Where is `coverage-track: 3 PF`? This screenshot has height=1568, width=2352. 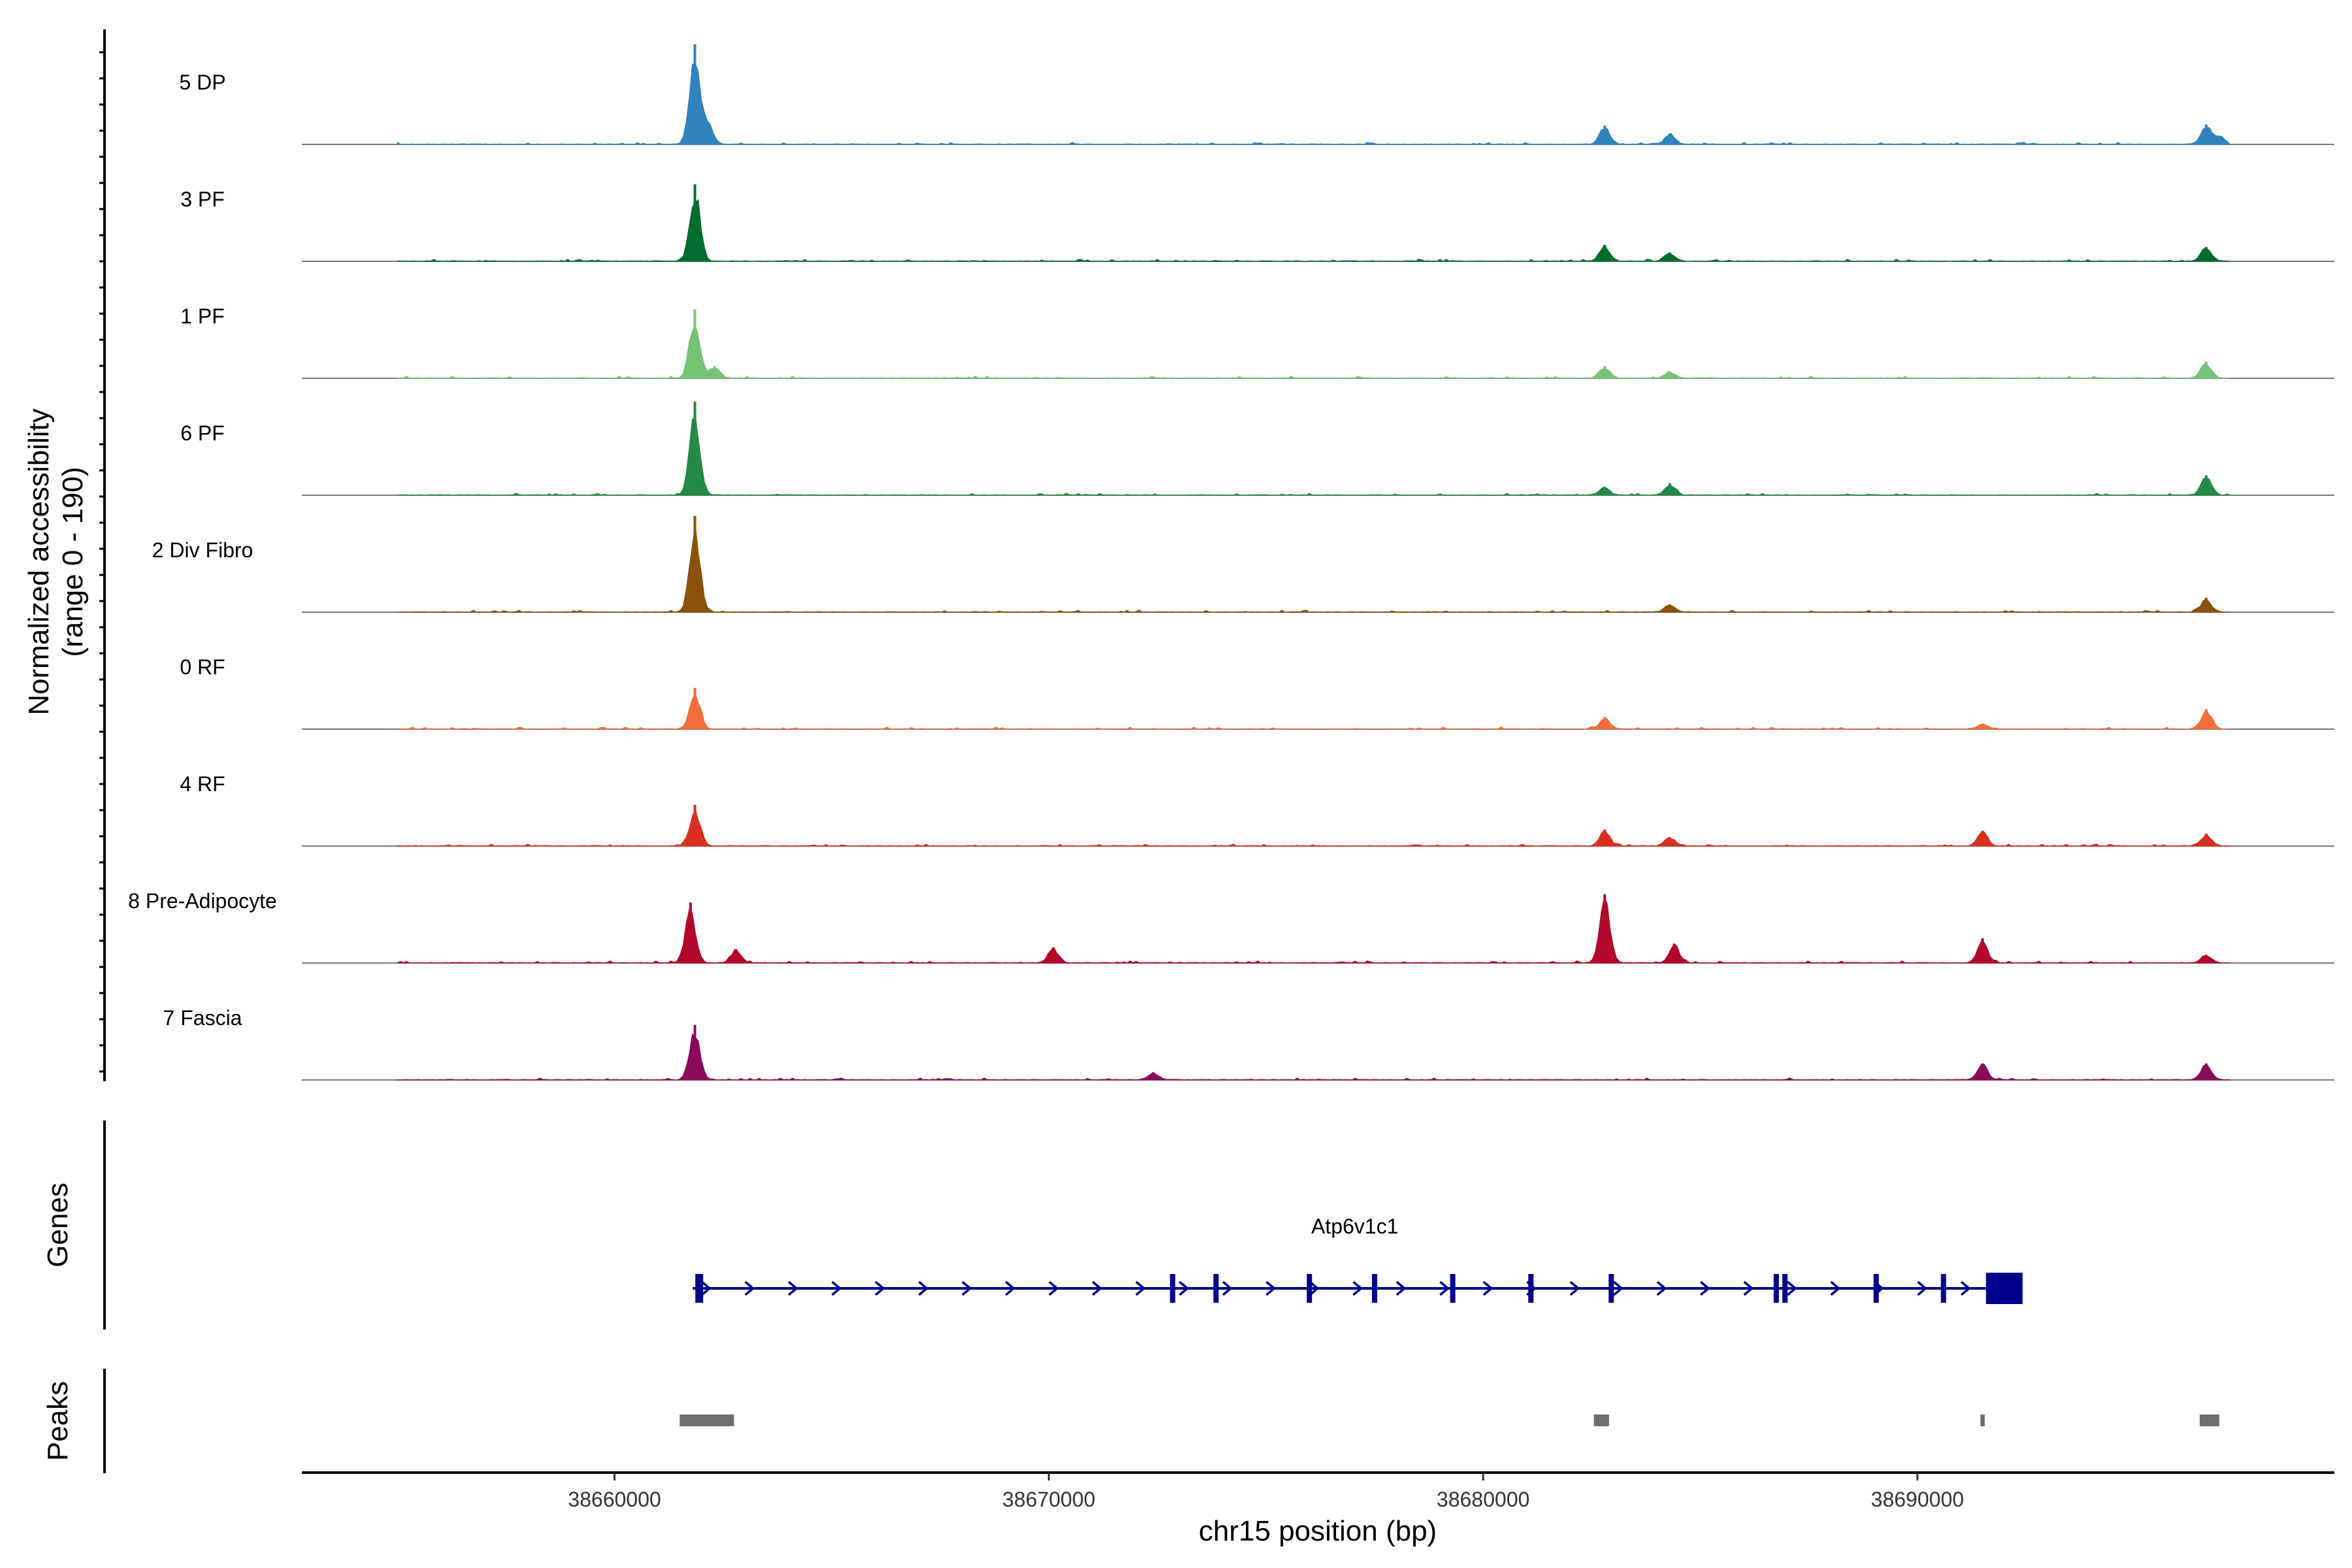
coverage-track: 3 PF is located at coordinates (1257, 223).